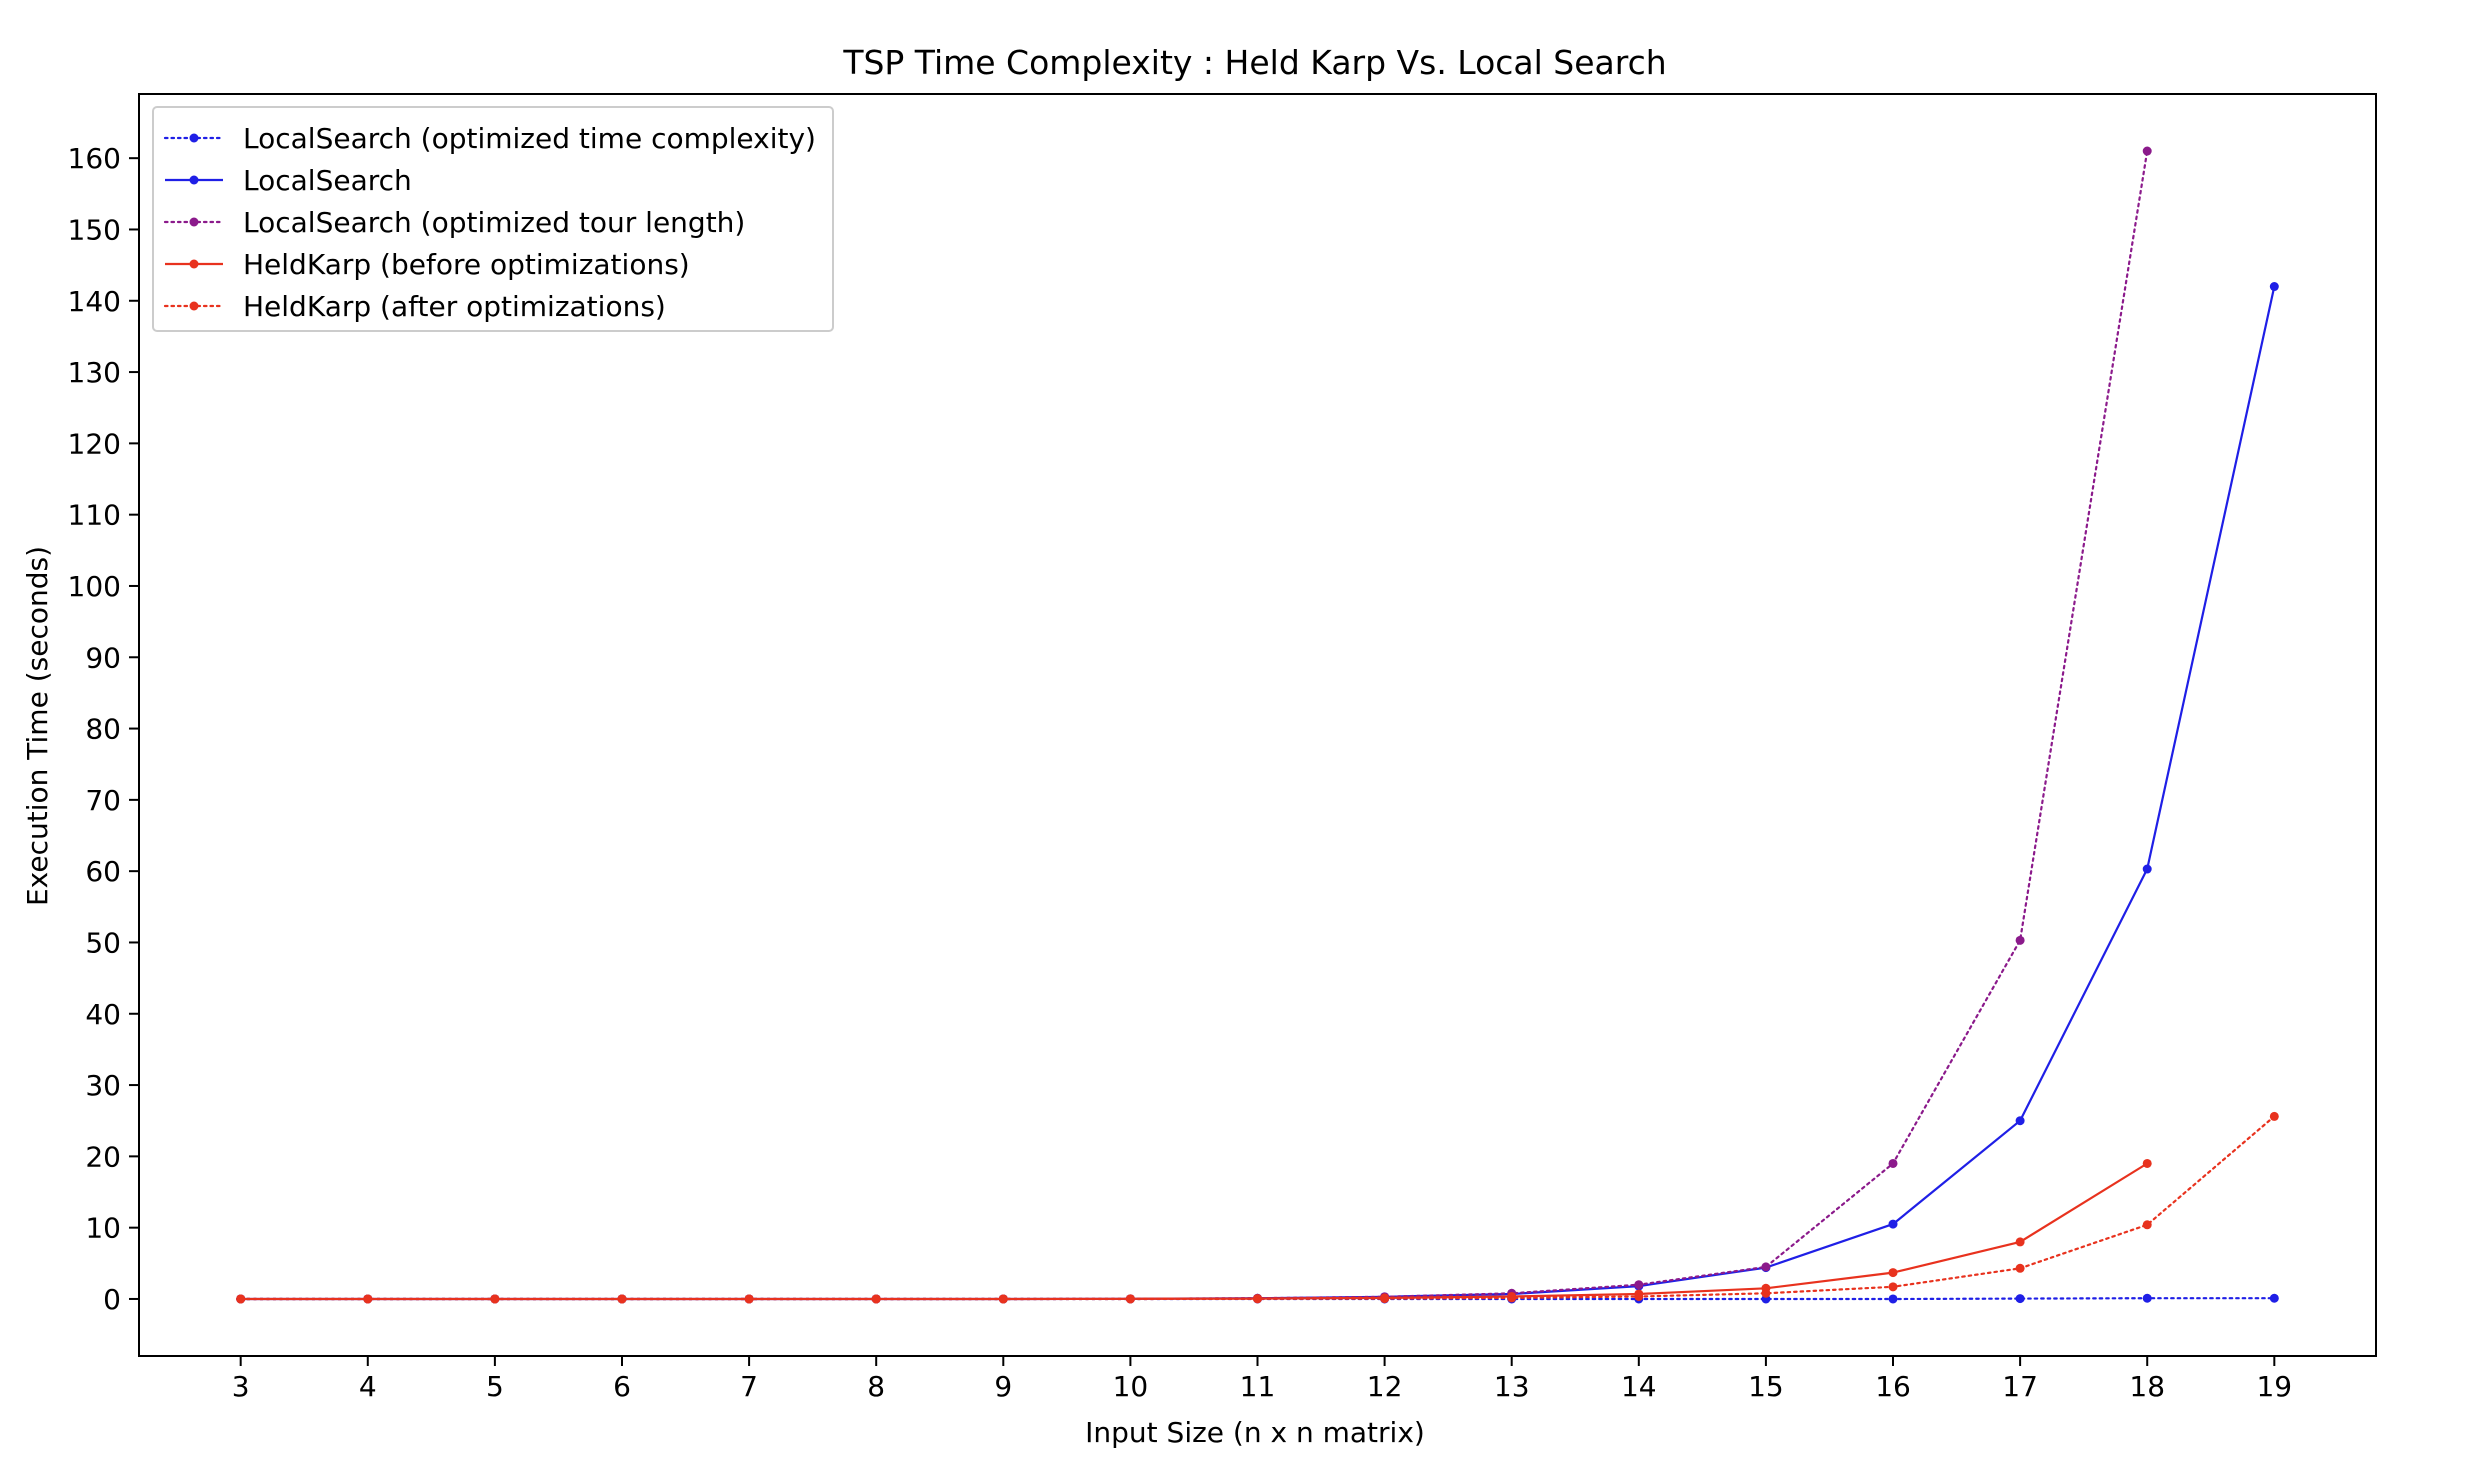  What do you see at coordinates (94, 586) in the screenshot?
I see `y-tick-label: 100` at bounding box center [94, 586].